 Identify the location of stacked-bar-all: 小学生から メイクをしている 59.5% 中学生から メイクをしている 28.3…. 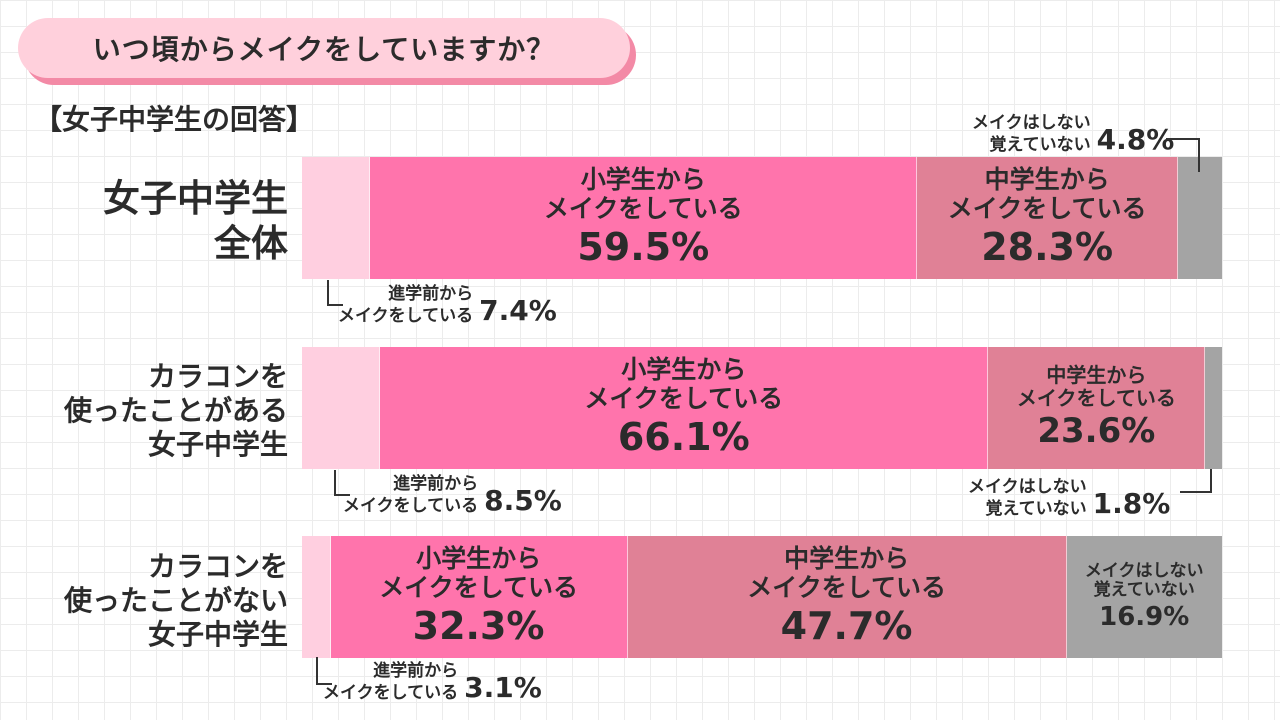
(762, 218).